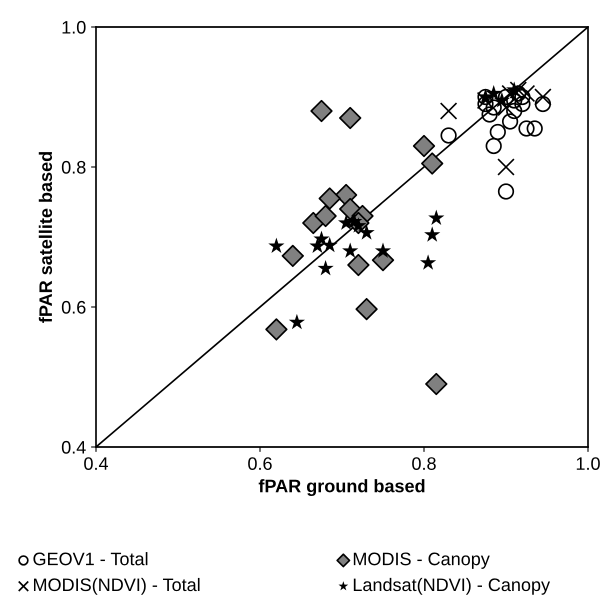  What do you see at coordinates (117, 586) in the screenshot?
I see `legend-label: MODIS(NDVI) - Total` at bounding box center [117, 586].